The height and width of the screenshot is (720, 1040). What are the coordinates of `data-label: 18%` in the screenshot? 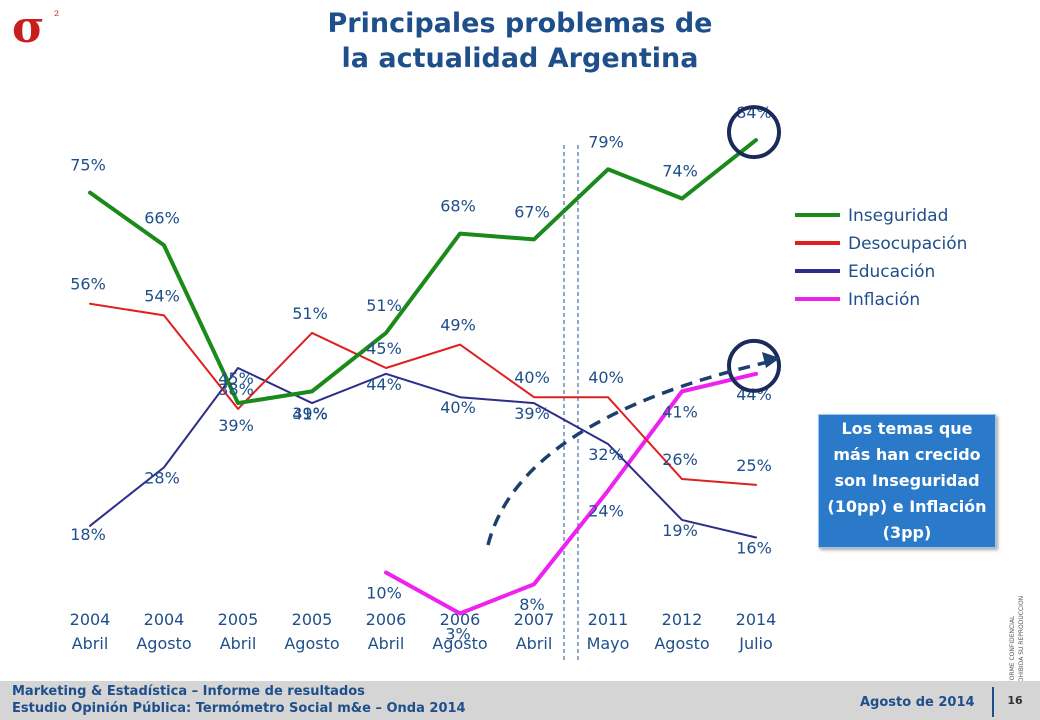 It's located at (88, 534).